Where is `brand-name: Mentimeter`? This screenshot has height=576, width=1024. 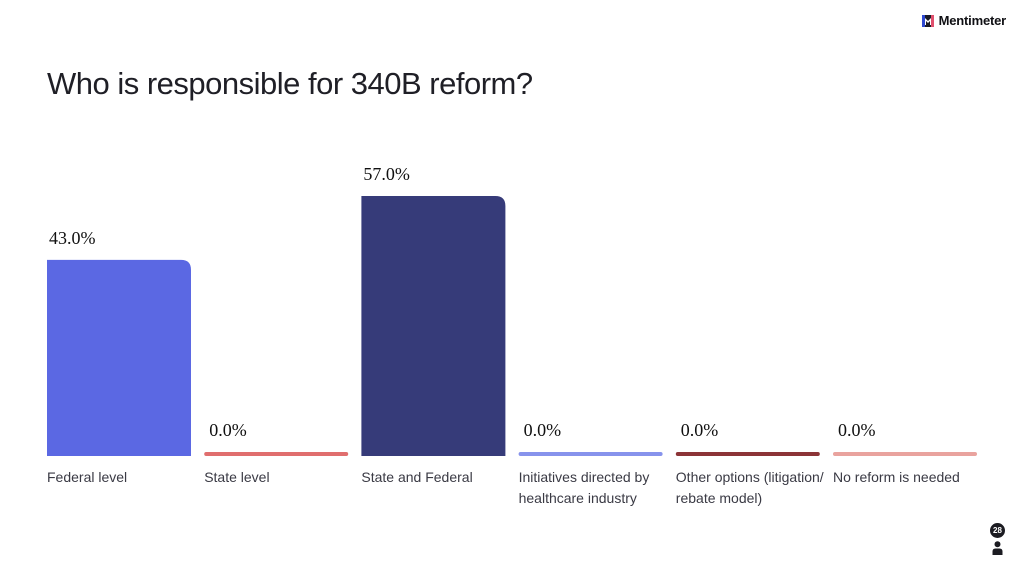
brand-name: Mentimeter is located at coordinates (972, 20).